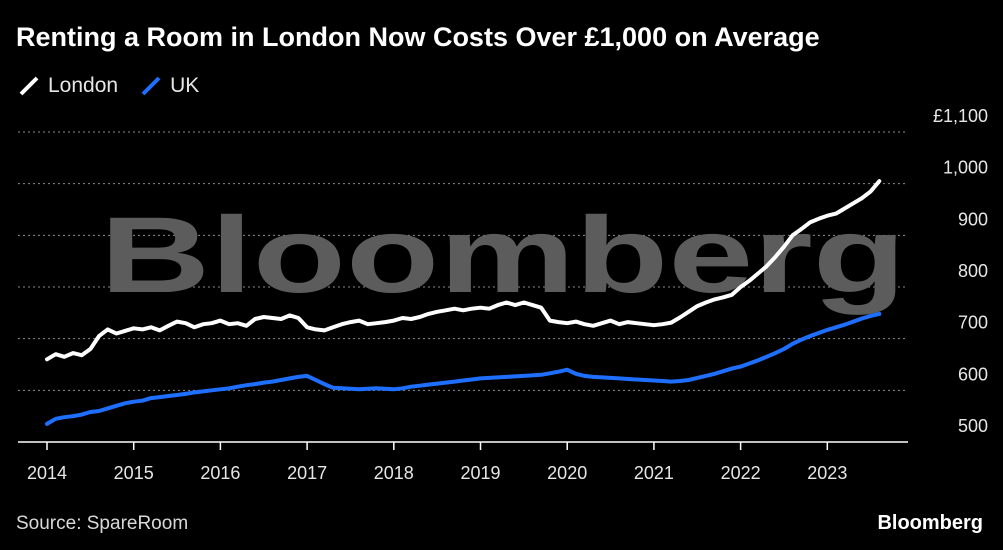 The height and width of the screenshot is (550, 1003). Describe the element at coordinates (973, 219) in the screenshot. I see `y-tick-label-900: 900` at that location.